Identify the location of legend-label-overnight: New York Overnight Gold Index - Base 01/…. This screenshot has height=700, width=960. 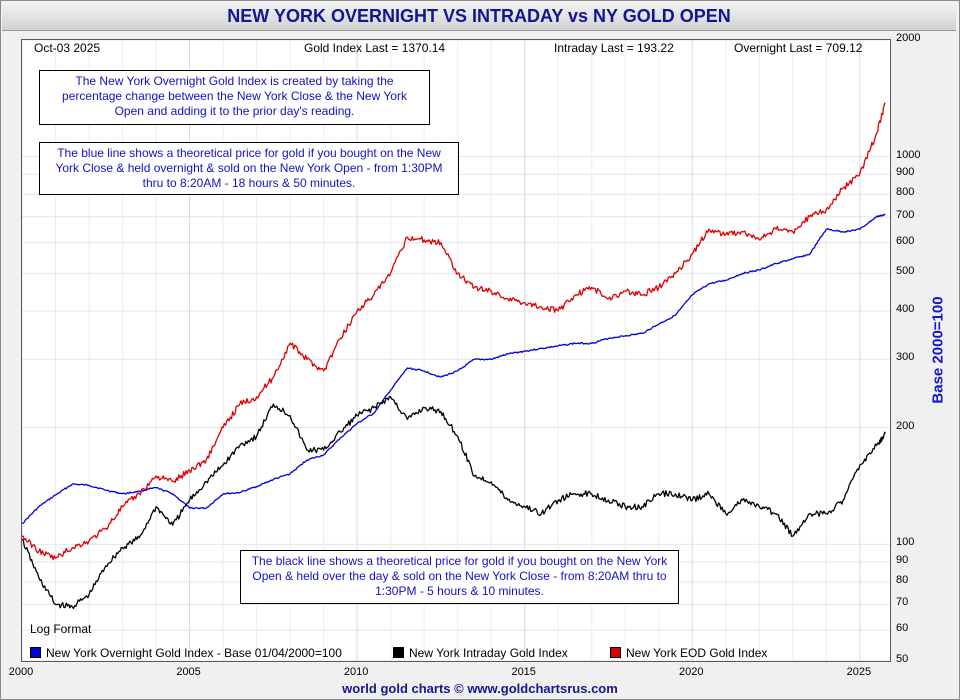
(194, 653).